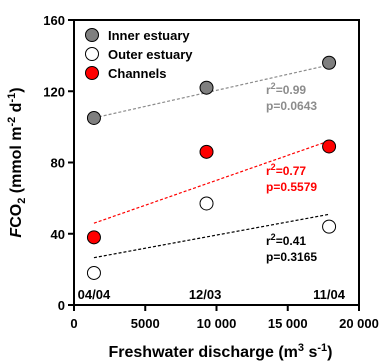 This screenshot has height=363, width=387. Describe the element at coordinates (150, 54) in the screenshot. I see `legend-label: Outer estuary` at that location.